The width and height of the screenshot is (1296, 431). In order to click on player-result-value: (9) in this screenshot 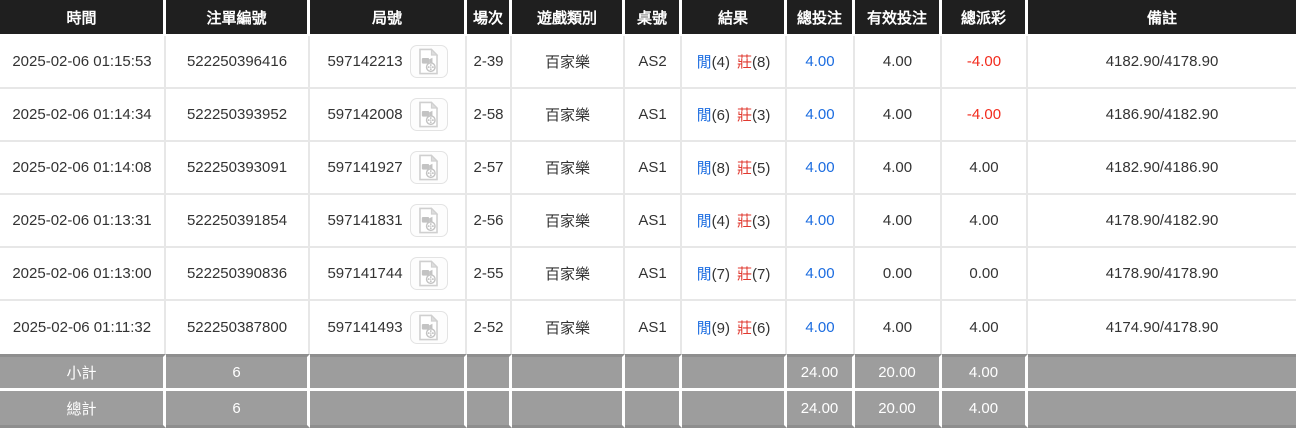, I will do `click(720, 328)`.